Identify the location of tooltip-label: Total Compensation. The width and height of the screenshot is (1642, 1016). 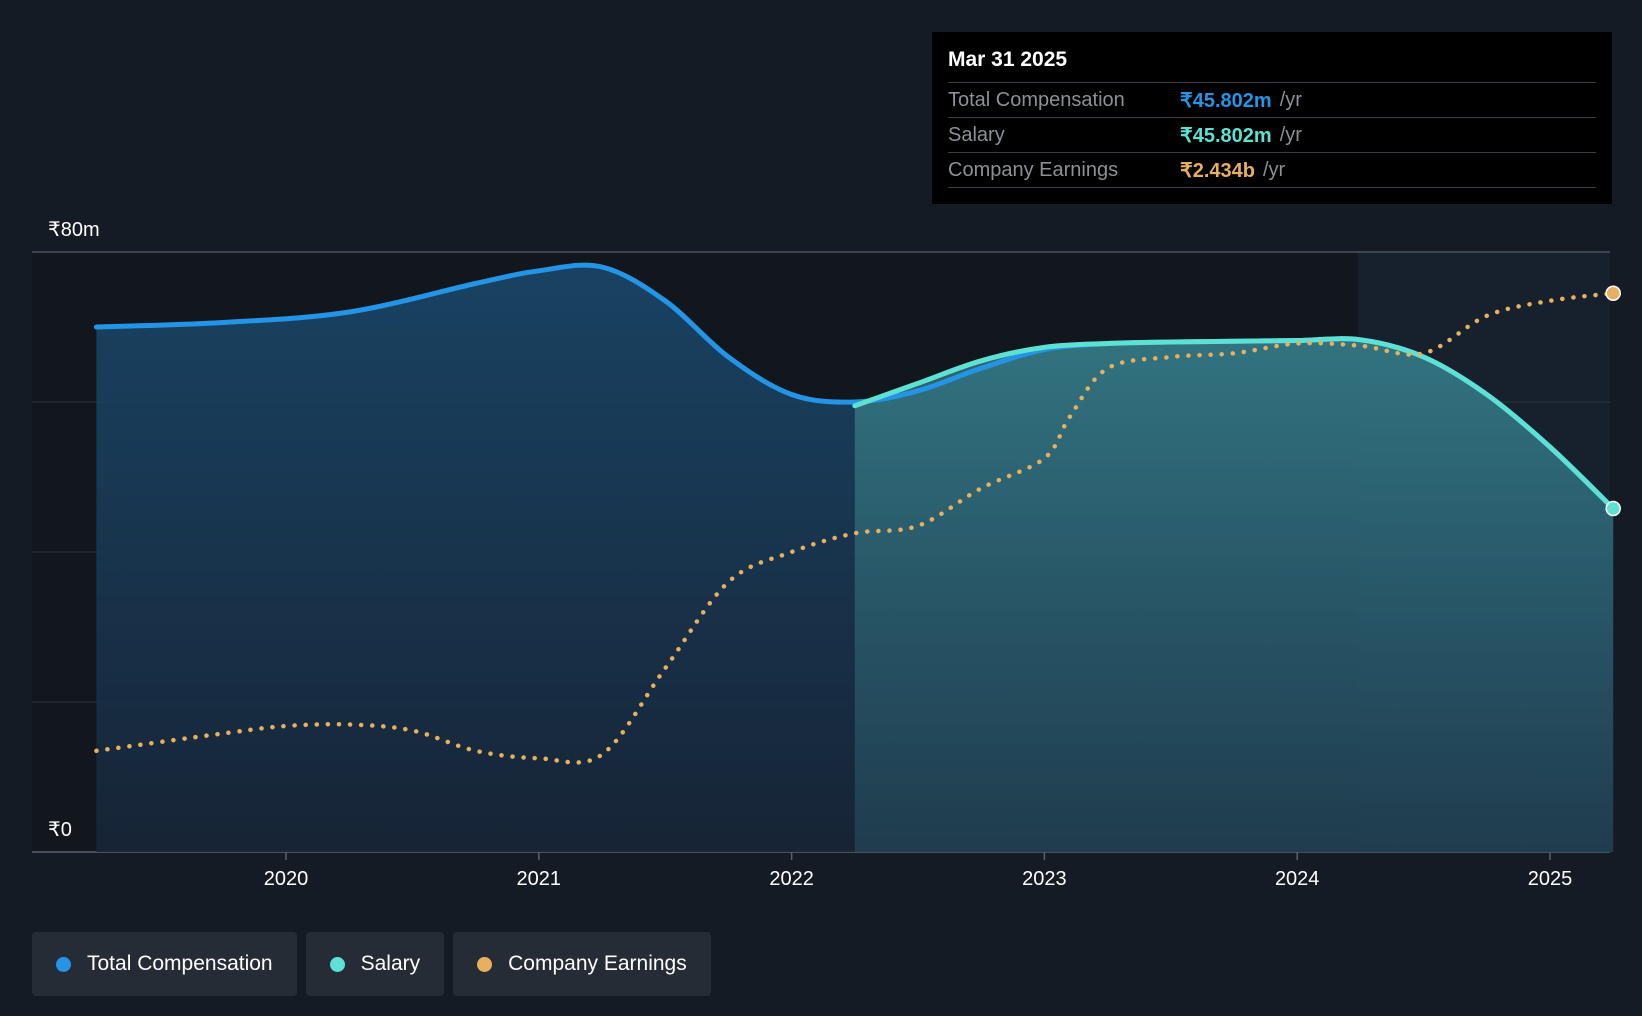
(1036, 99).